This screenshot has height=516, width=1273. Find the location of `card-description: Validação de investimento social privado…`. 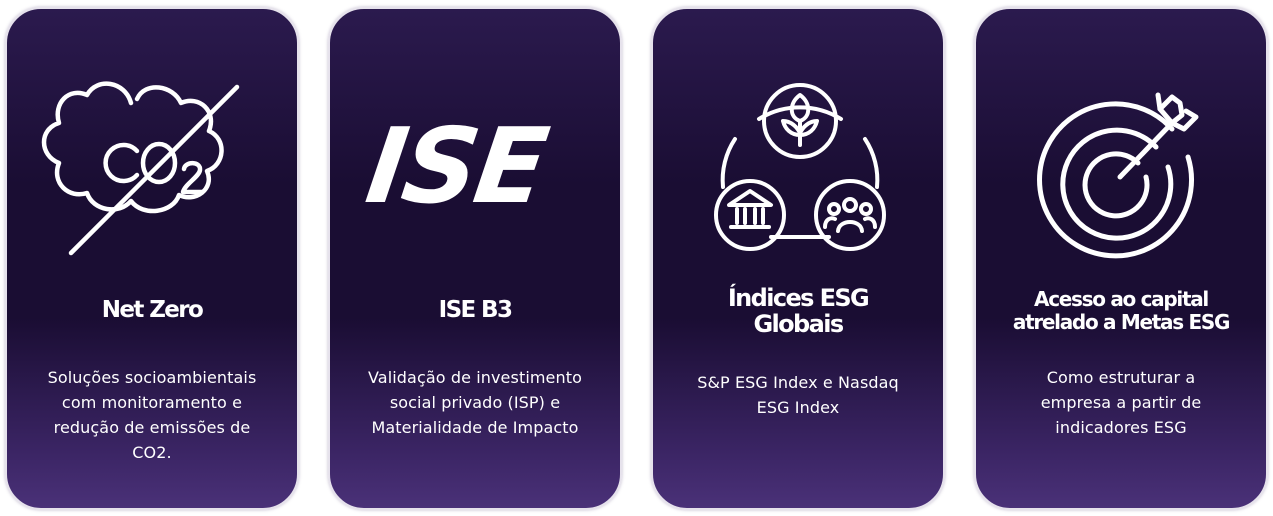

card-description: Validação de investimento social privado… is located at coordinates (475, 402).